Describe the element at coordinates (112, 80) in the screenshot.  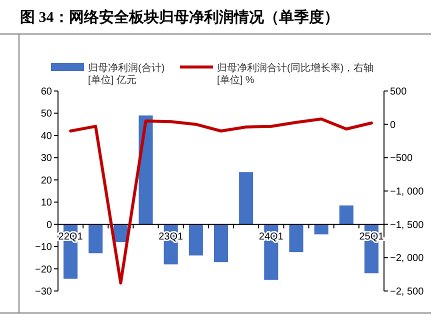
I see `y-axis-title: [单位] 亿元` at that location.